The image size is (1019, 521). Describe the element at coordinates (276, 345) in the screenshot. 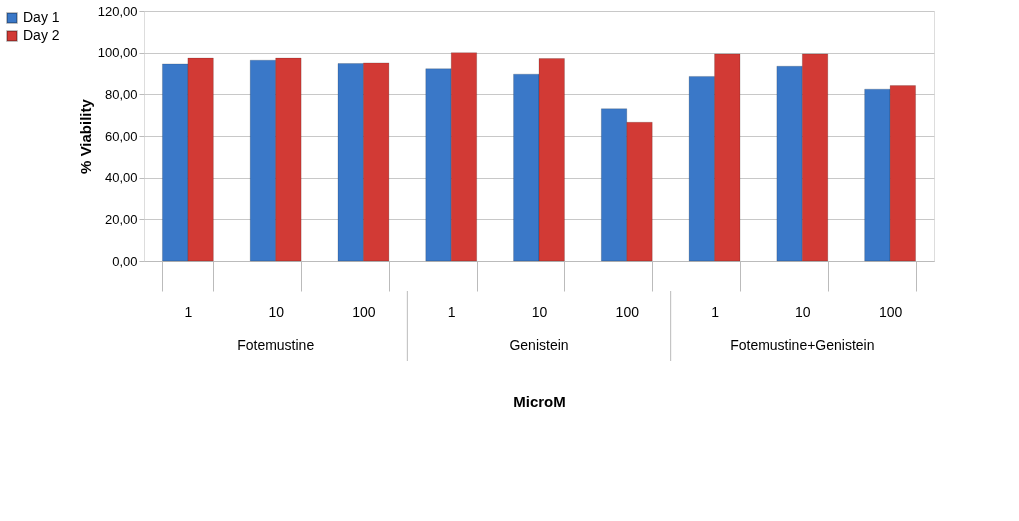

I see `text: Fotemustine` at that location.